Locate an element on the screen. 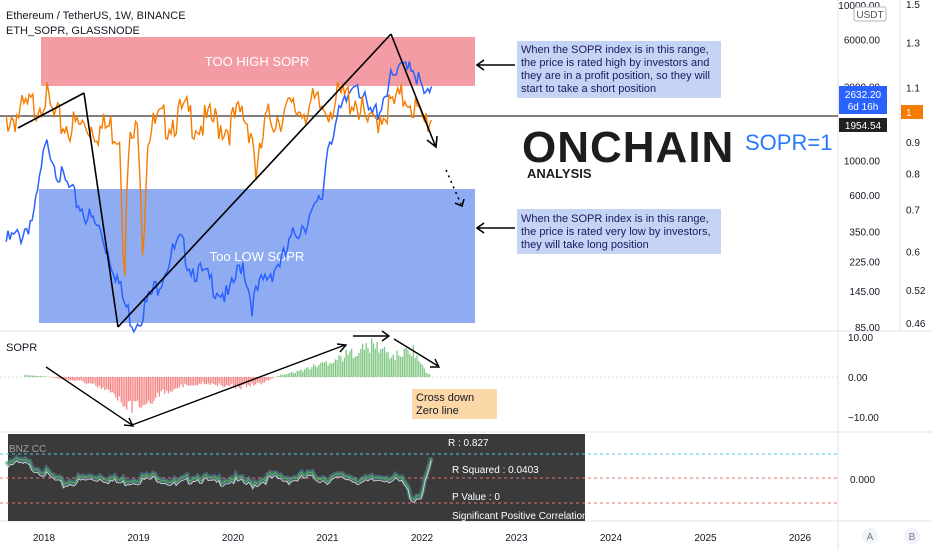 The height and width of the screenshot is (550, 932). corr-stat-0: R : 0.827 is located at coordinates (468, 443).